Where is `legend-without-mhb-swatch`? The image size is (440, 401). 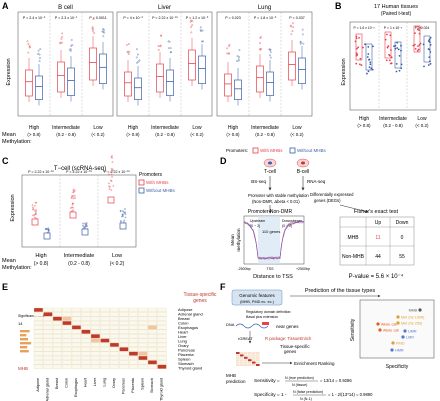
legend-without-mhb-swatch is located at coordinates (292, 150).